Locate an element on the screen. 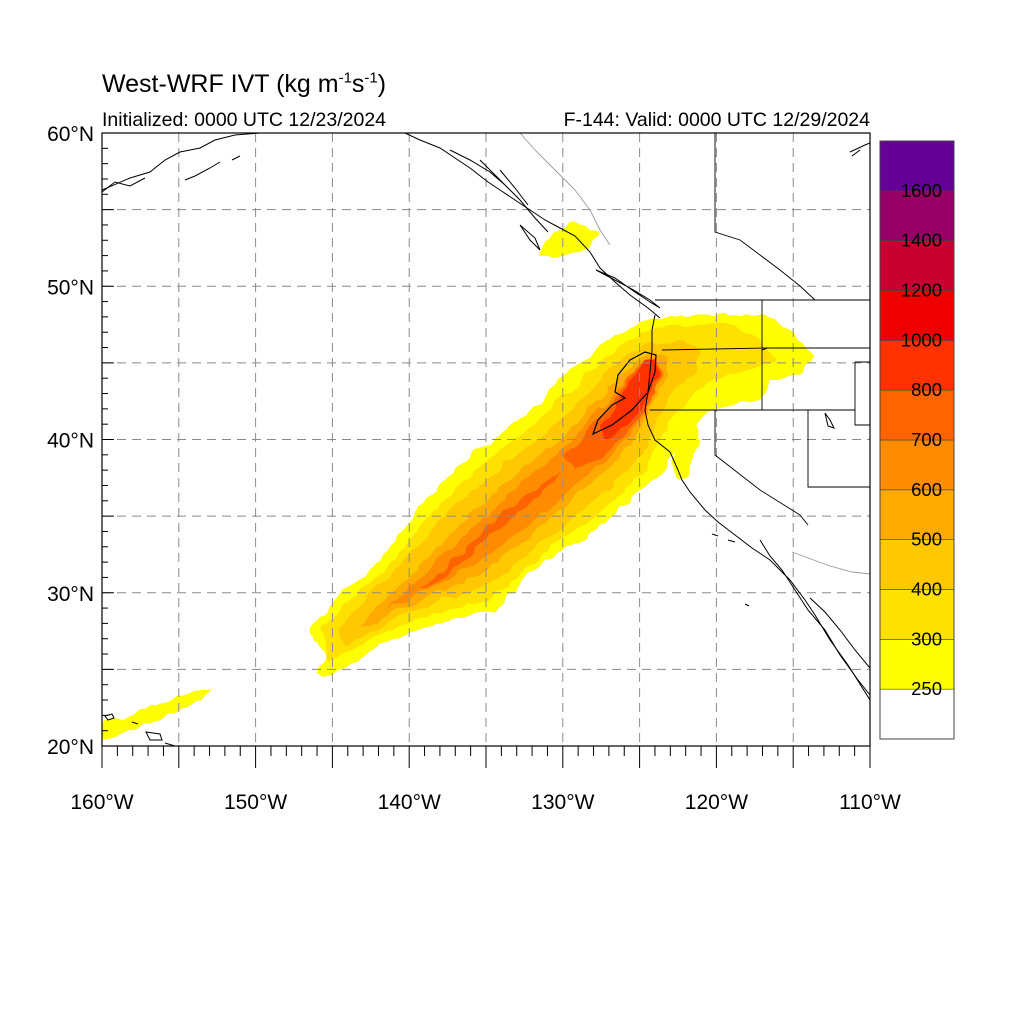 Image resolution: width=1024 pixels, height=1024 pixels. coastline-us-west is located at coordinates (757, 507).